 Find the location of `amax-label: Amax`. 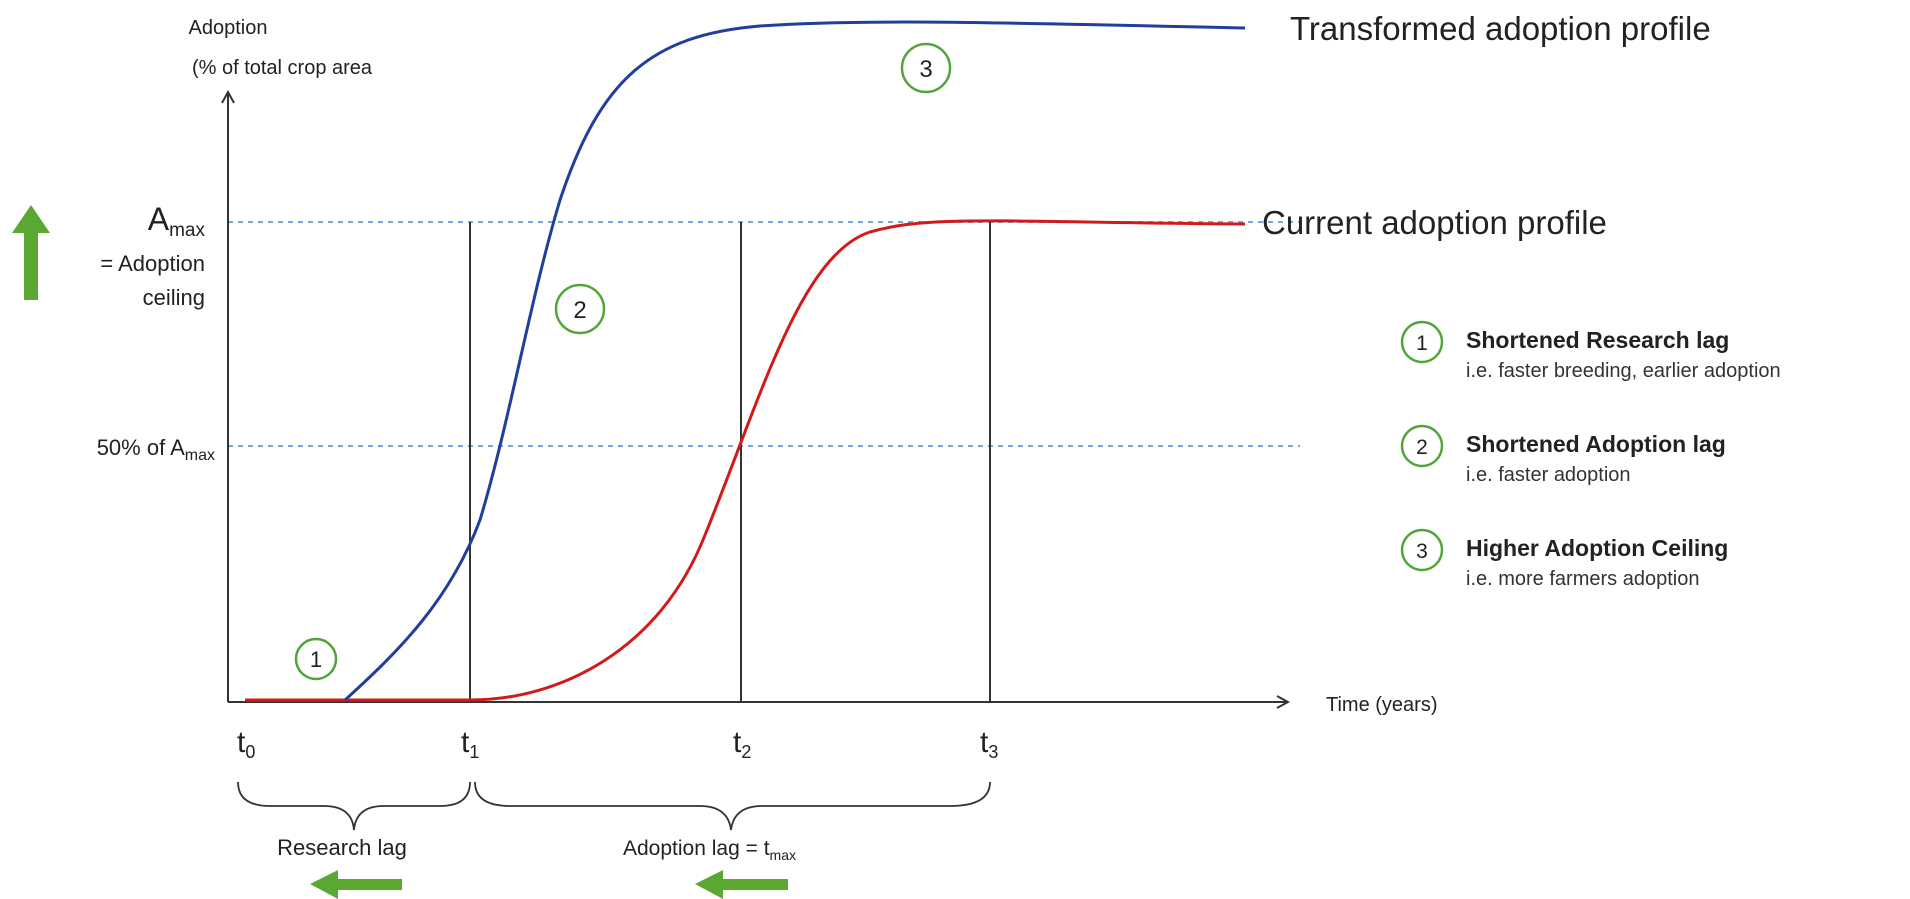

amax-label: Amax is located at coordinates (177, 221).